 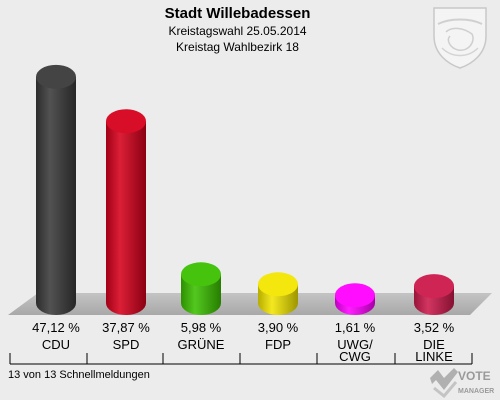 I want to click on value-label-0: 47,12 %, so click(x=56, y=327).